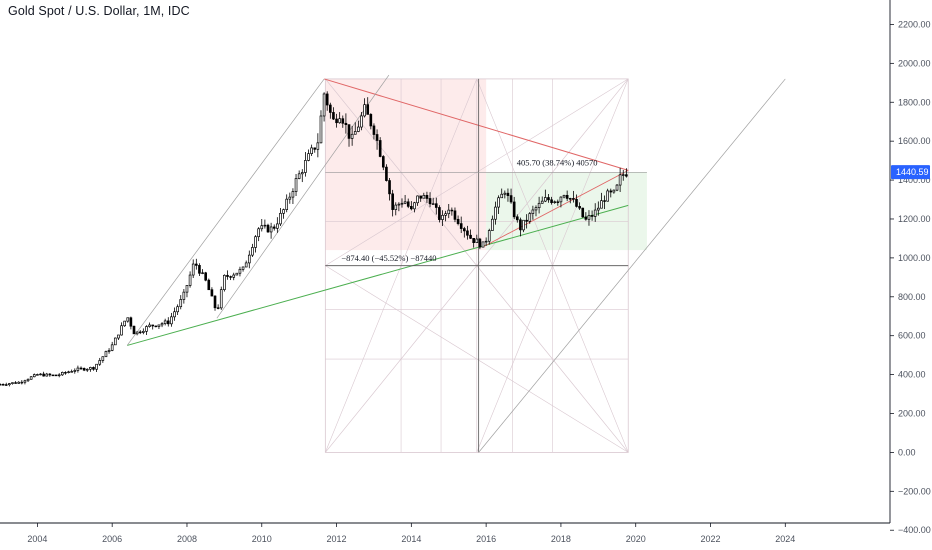  Describe the element at coordinates (476, 124) in the screenshot. I see `resistance-trendline` at that location.